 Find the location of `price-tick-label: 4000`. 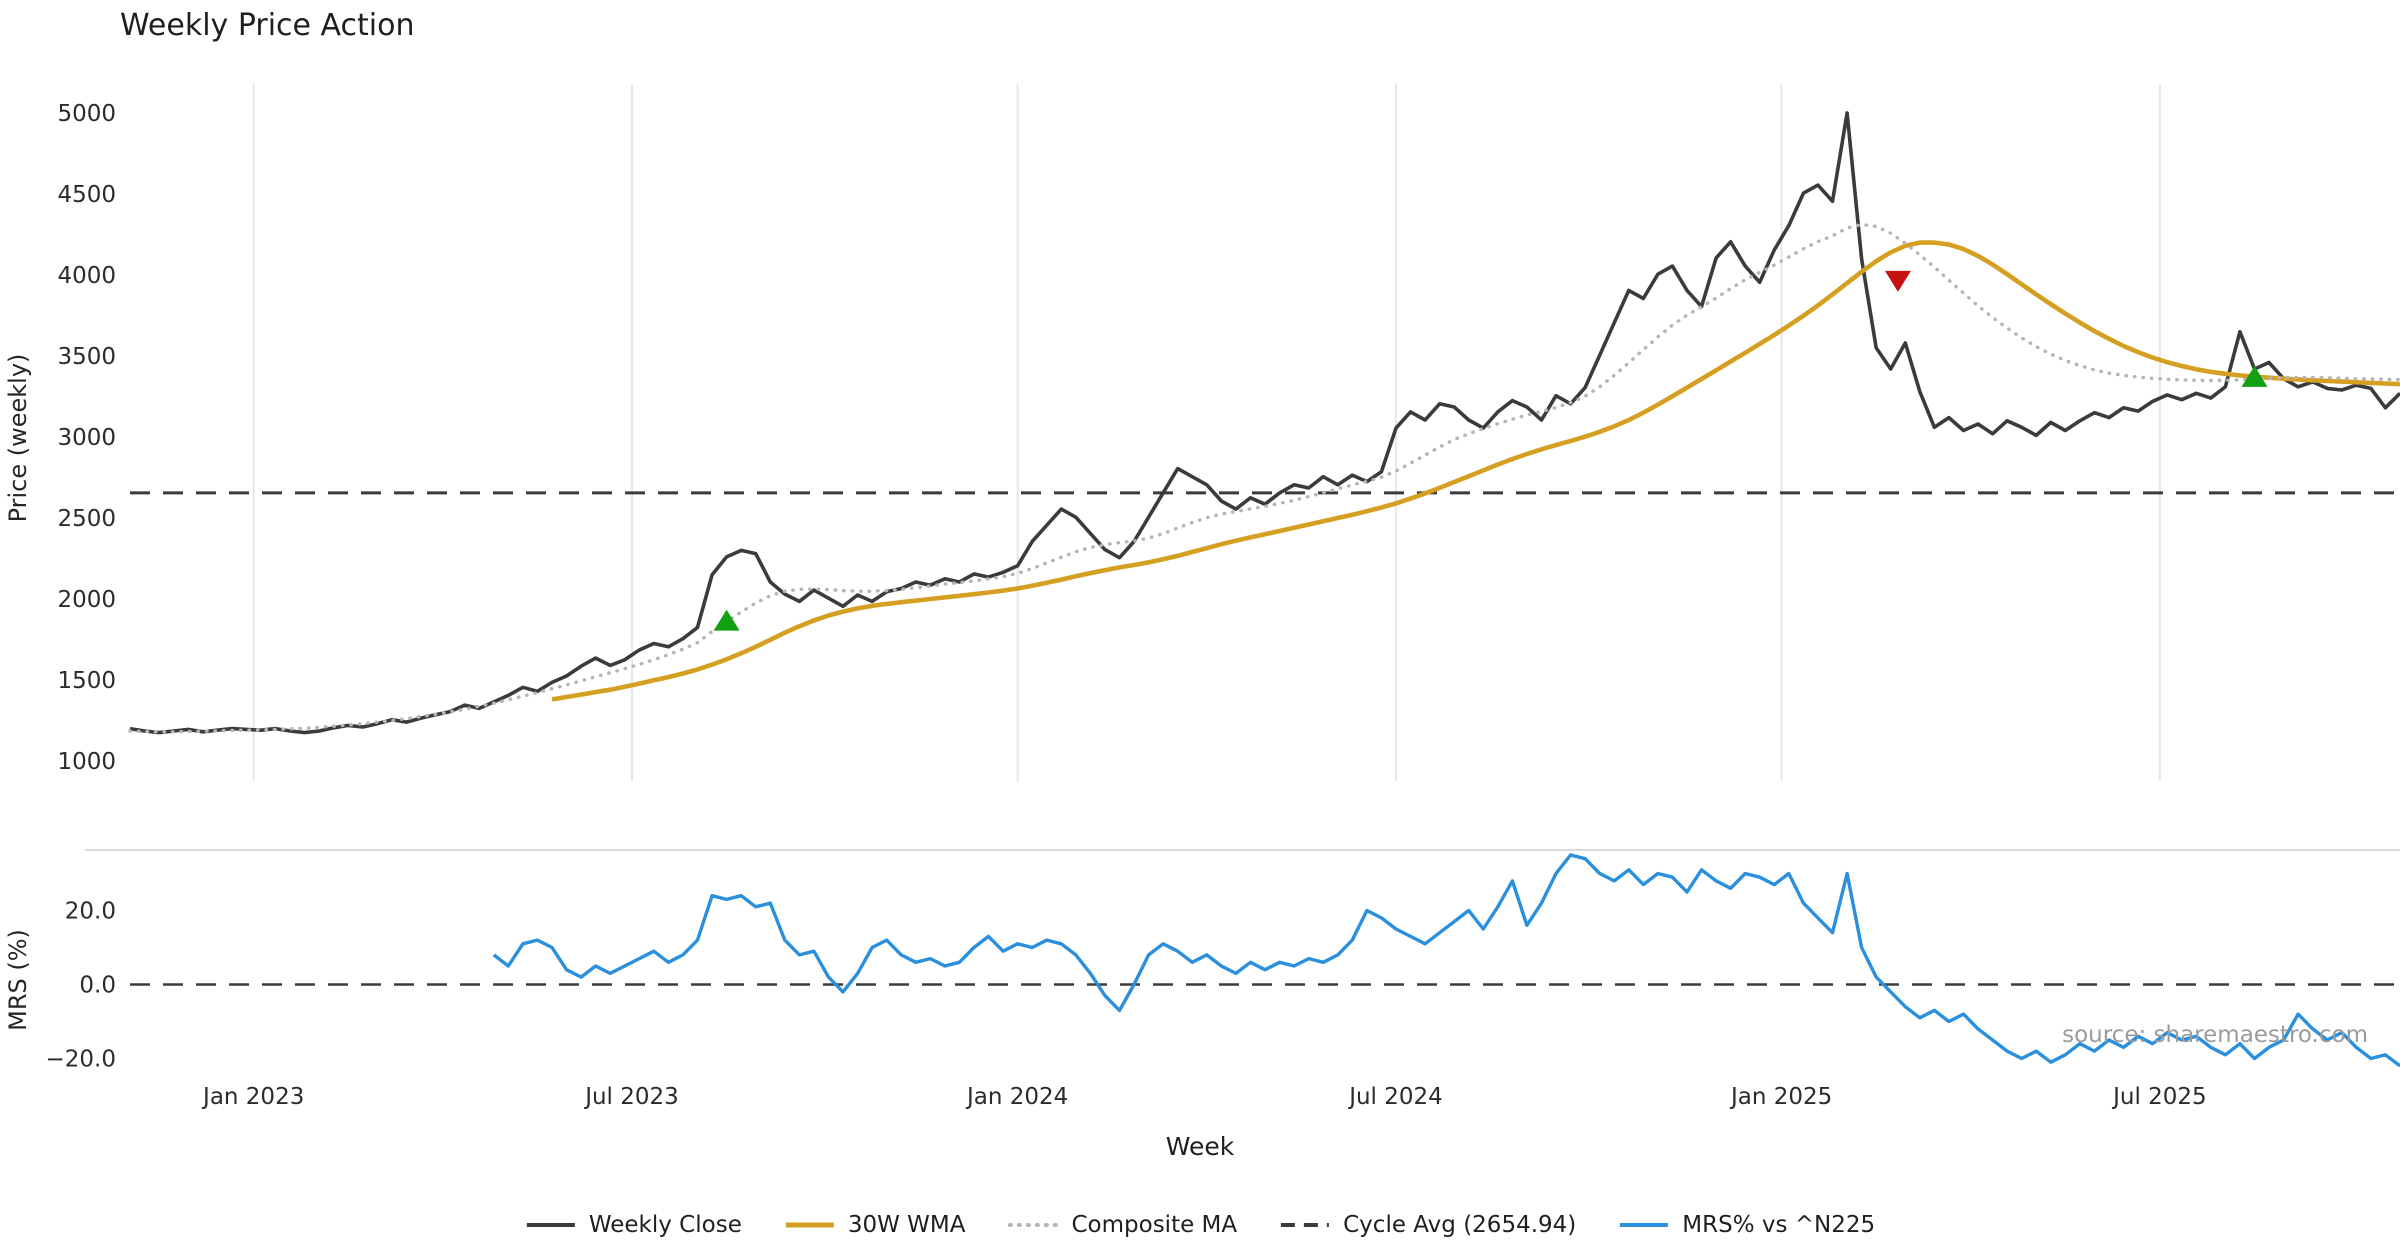

price-tick-label: 4000 is located at coordinates (86, 276).